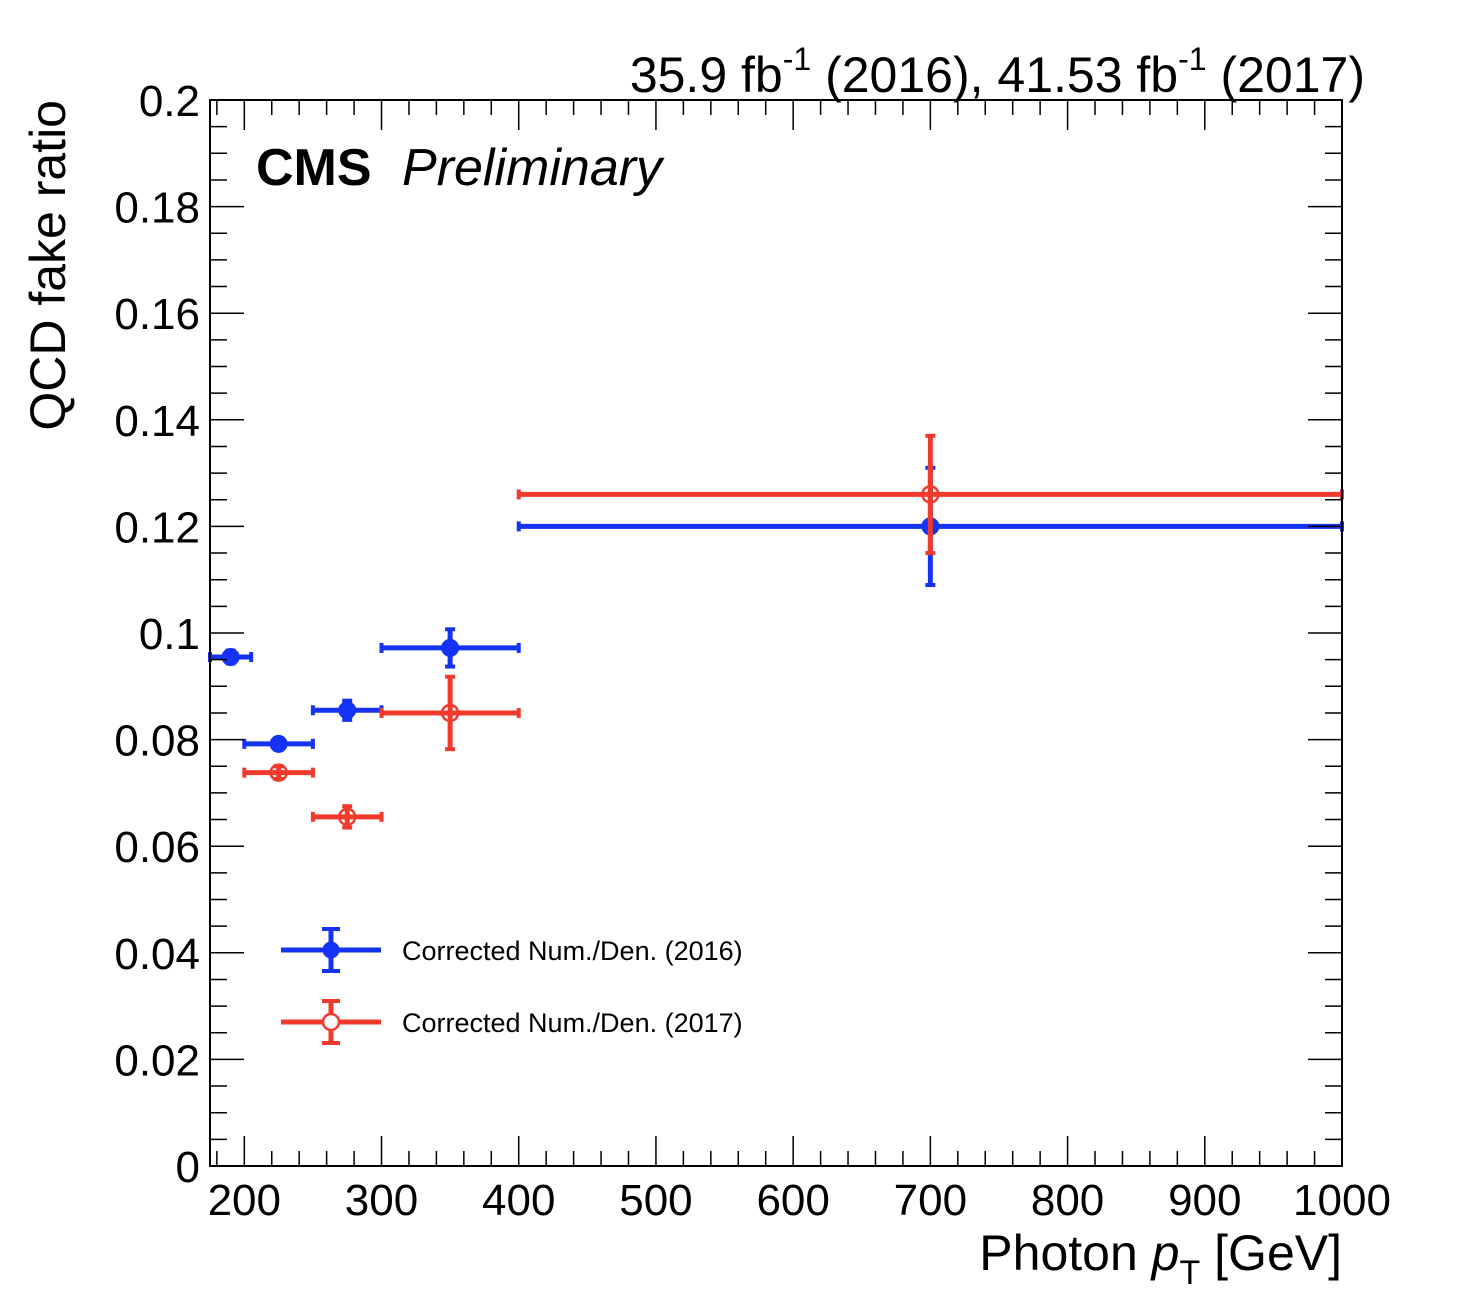  Describe the element at coordinates (572, 1023) in the screenshot. I see `legend-label: Corrected Num./Den. (2017)` at that location.